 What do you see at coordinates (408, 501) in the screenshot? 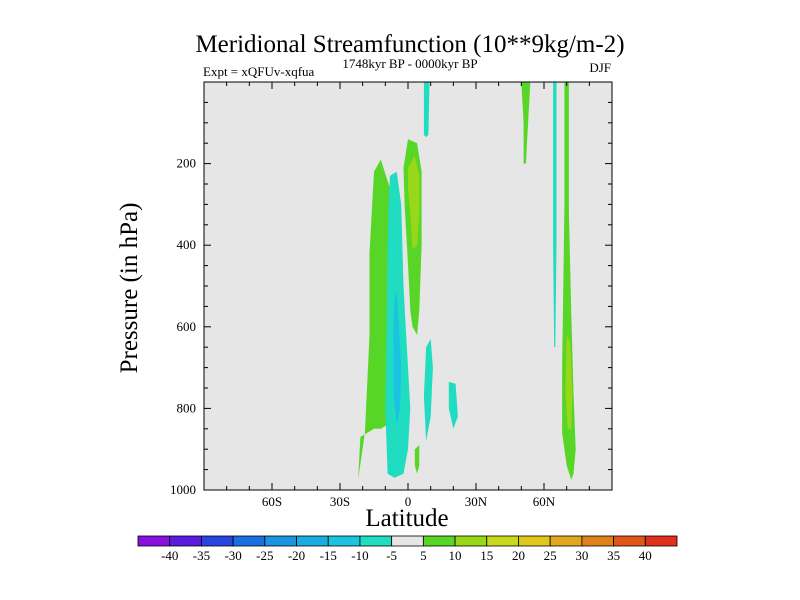
I see `x-tick-label: 0` at bounding box center [408, 501].